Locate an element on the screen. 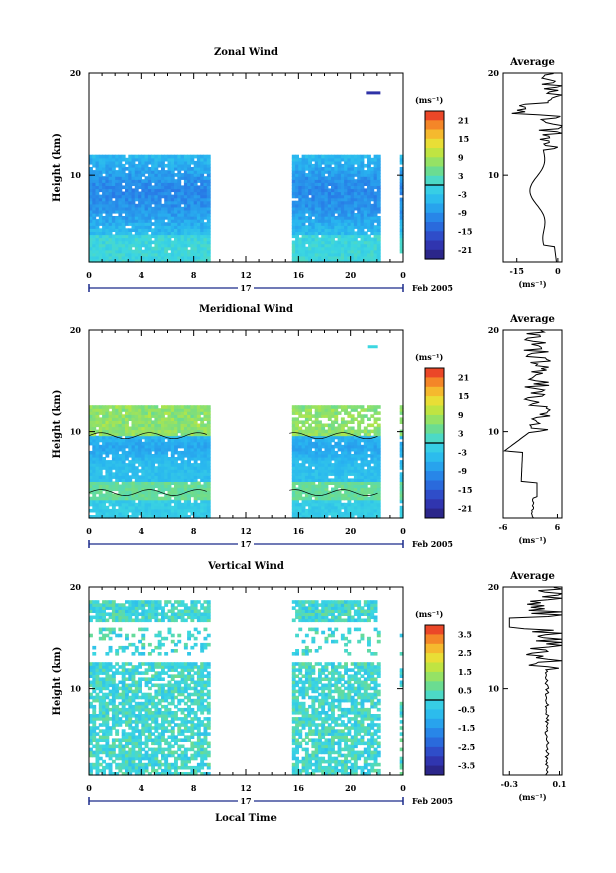 Image resolution: width=616 pixels, height=873 pixels. y-tick-label: 10 is located at coordinates (76, 432).